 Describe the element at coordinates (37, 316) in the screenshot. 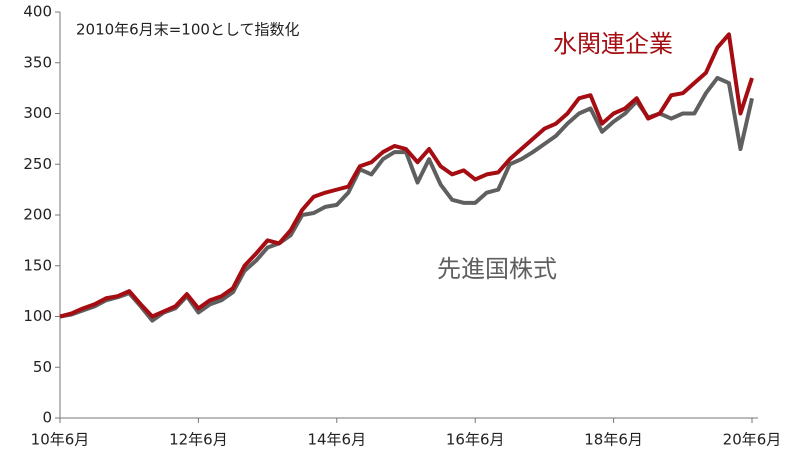

I see `y-tick-label: 100` at that location.